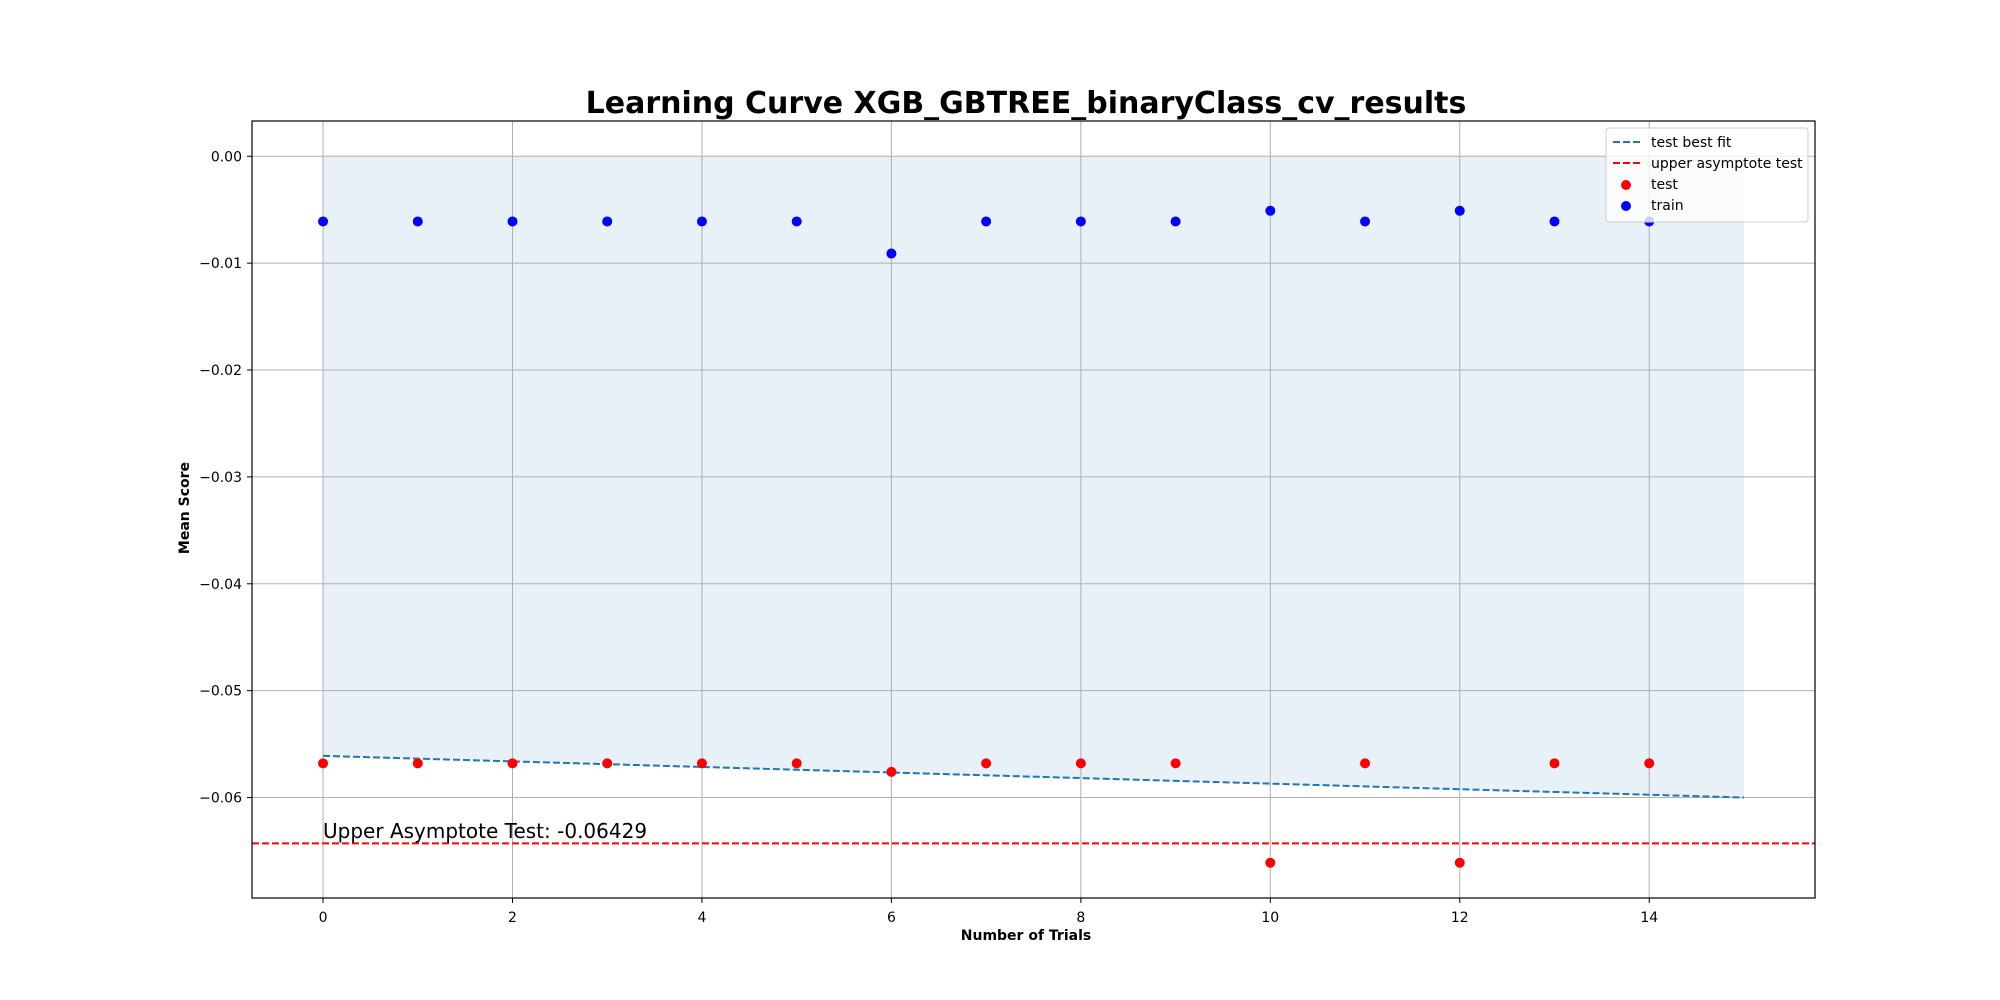  I want to click on x-axis-label: Number of Trials, so click(1026, 936).